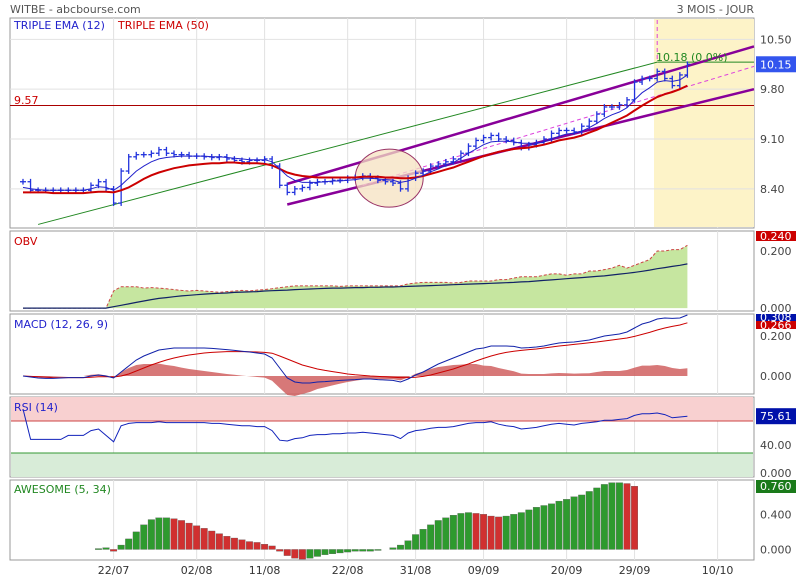 The image size is (800, 580). What do you see at coordinates (635, 570) in the screenshot?
I see `x-tick-label: 29/09` at bounding box center [635, 570].